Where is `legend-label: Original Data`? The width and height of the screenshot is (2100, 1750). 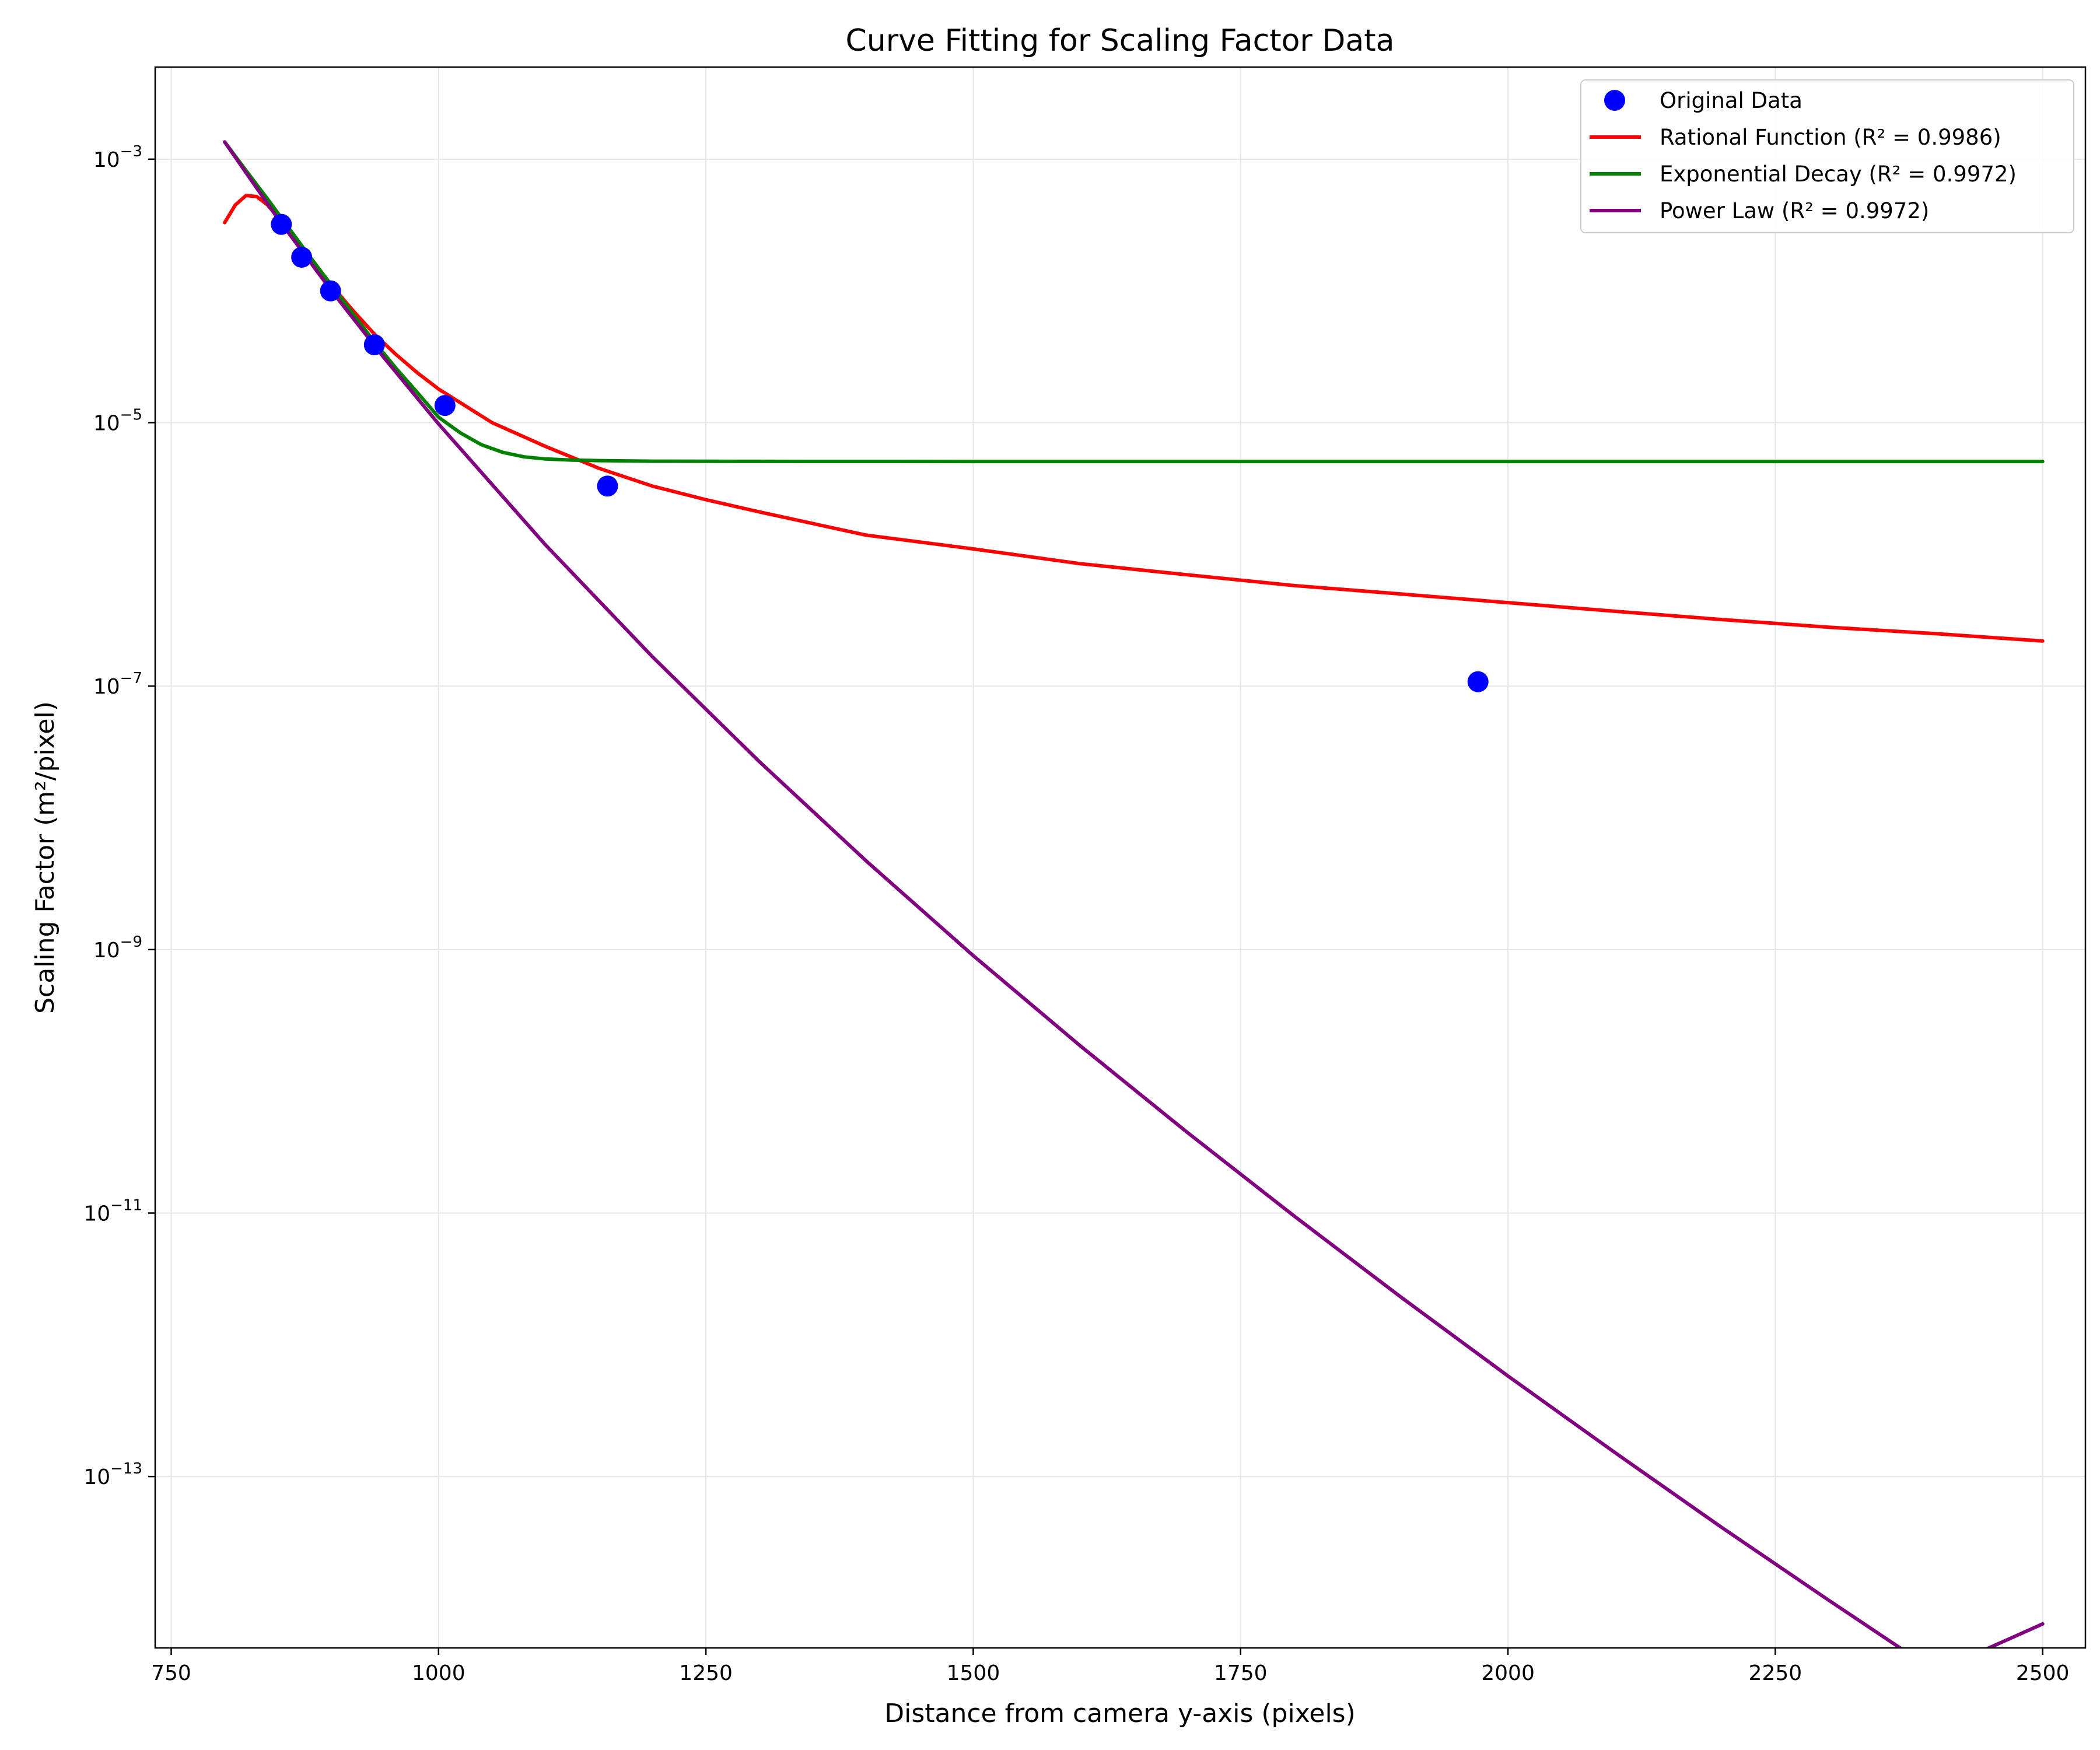
legend-label: Original Data is located at coordinates (1731, 100).